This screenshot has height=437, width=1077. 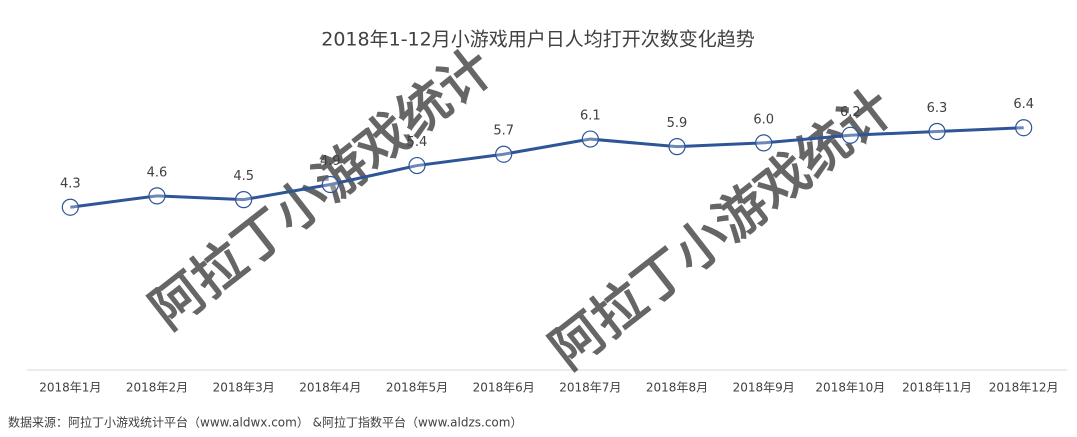 What do you see at coordinates (417, 388) in the screenshot?
I see `x-tick-label: 2018年5月` at bounding box center [417, 388].